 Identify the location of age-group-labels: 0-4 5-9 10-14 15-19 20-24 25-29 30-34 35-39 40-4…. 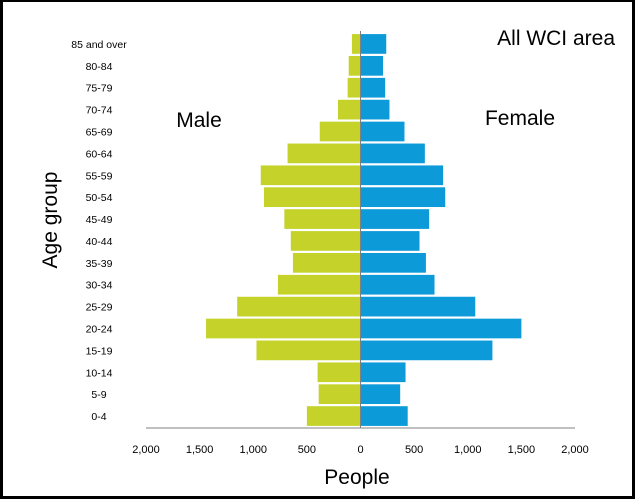
(99, 231).